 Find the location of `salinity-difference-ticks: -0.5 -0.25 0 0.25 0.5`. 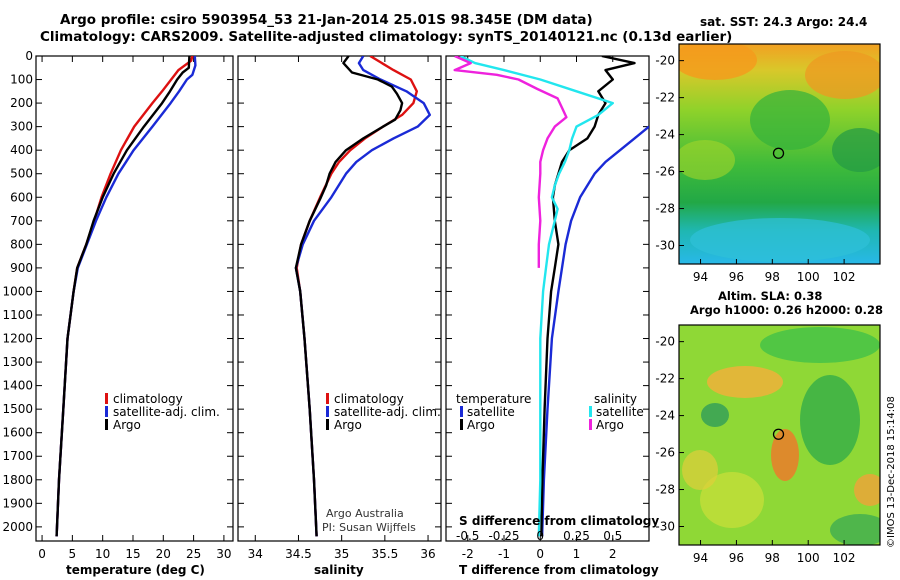

salinity-difference-ticks: -0.5 -0.25 0 0.25 0.5 is located at coordinates (539, 536).